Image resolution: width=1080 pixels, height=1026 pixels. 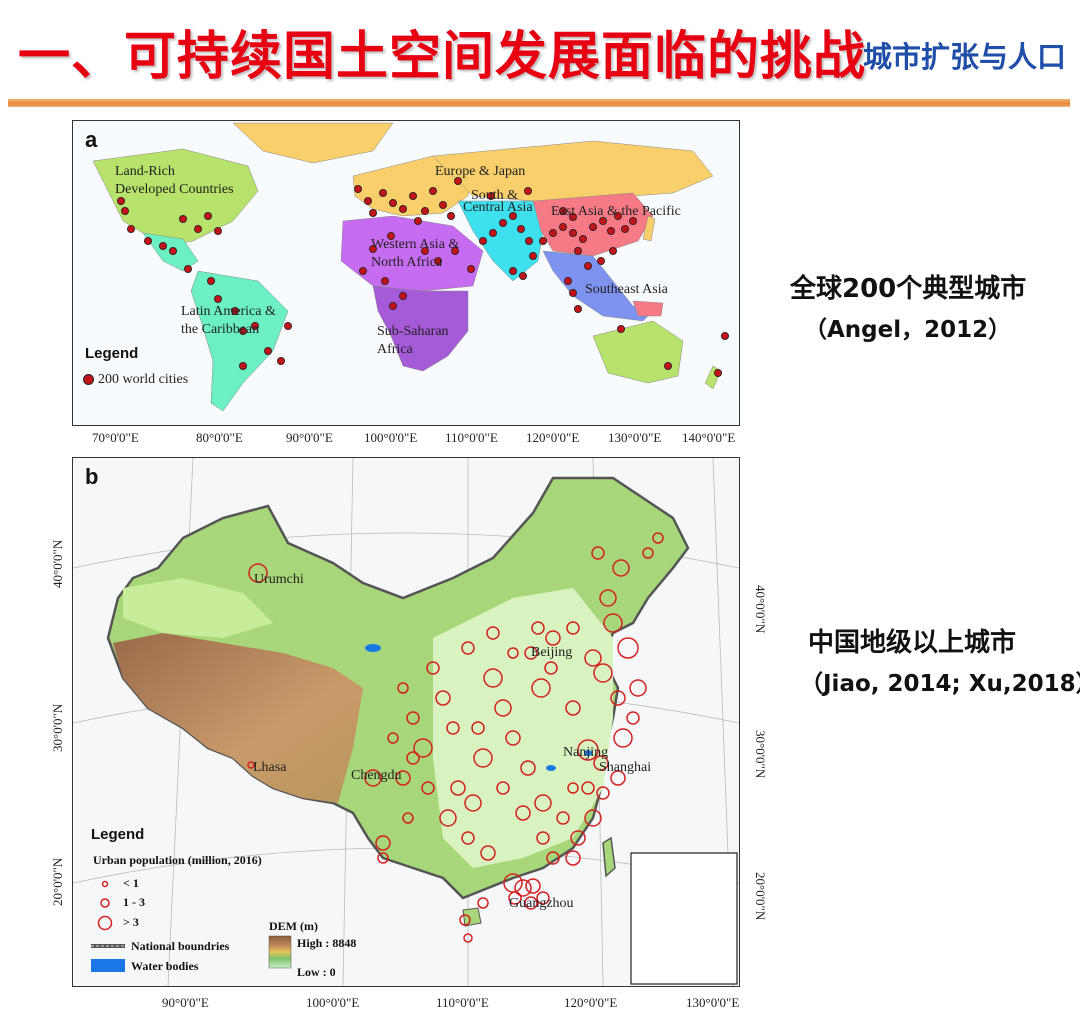 I want to click on world-city-legend-dot, so click(x=88, y=379).